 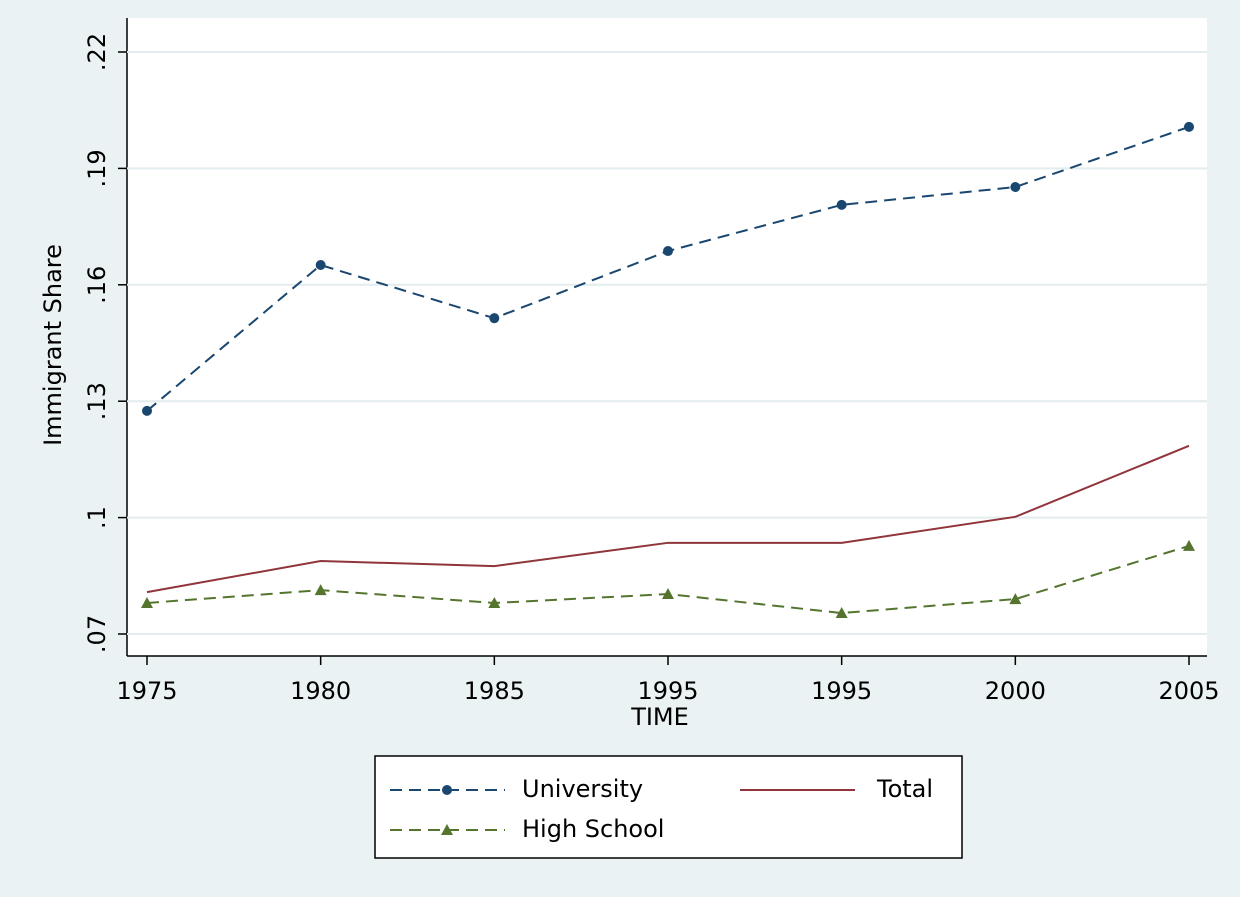 I want to click on legend, so click(x=668, y=807).